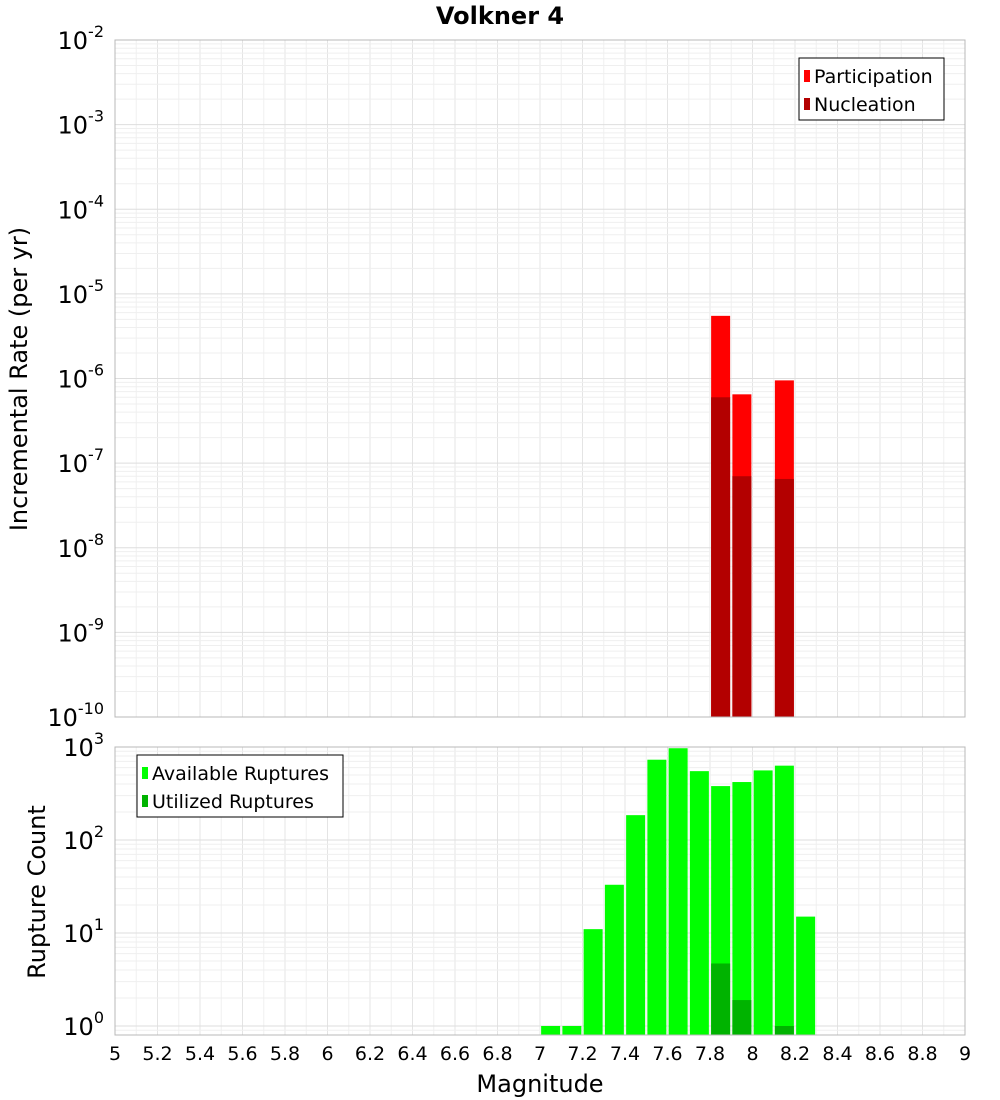  I want to click on y-tick-label: 10², so click(83, 838).